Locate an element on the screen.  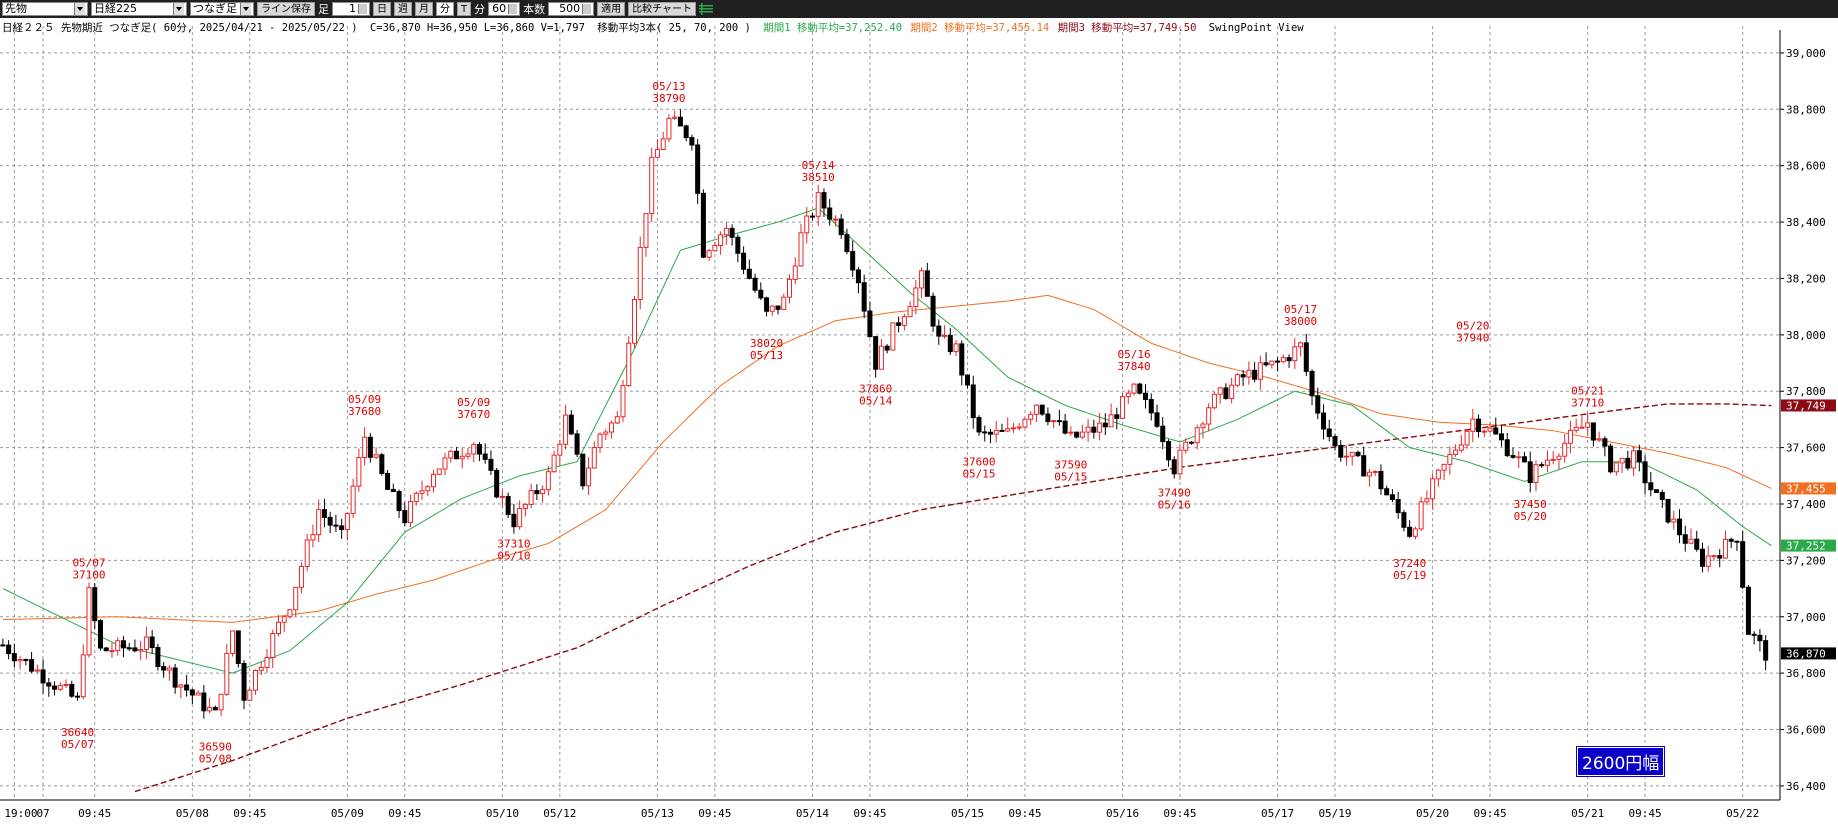
swing-label: 05/09 is located at coordinates (473, 402).